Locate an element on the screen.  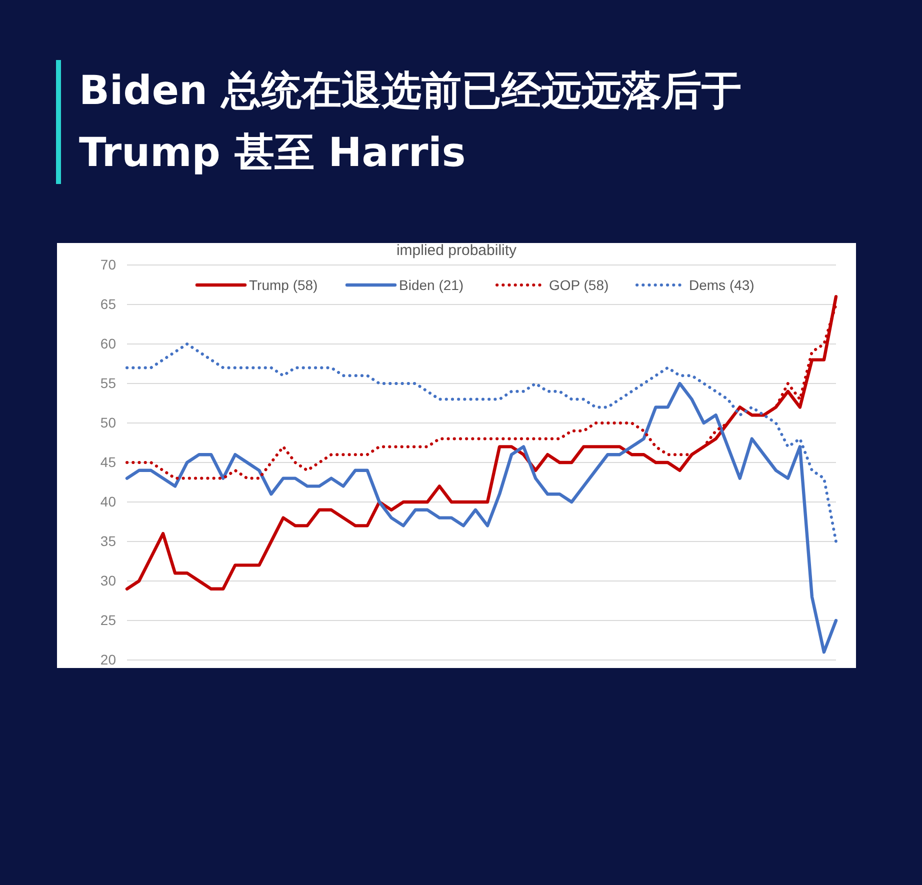
y-tick-label: 30 is located at coordinates (108, 580).